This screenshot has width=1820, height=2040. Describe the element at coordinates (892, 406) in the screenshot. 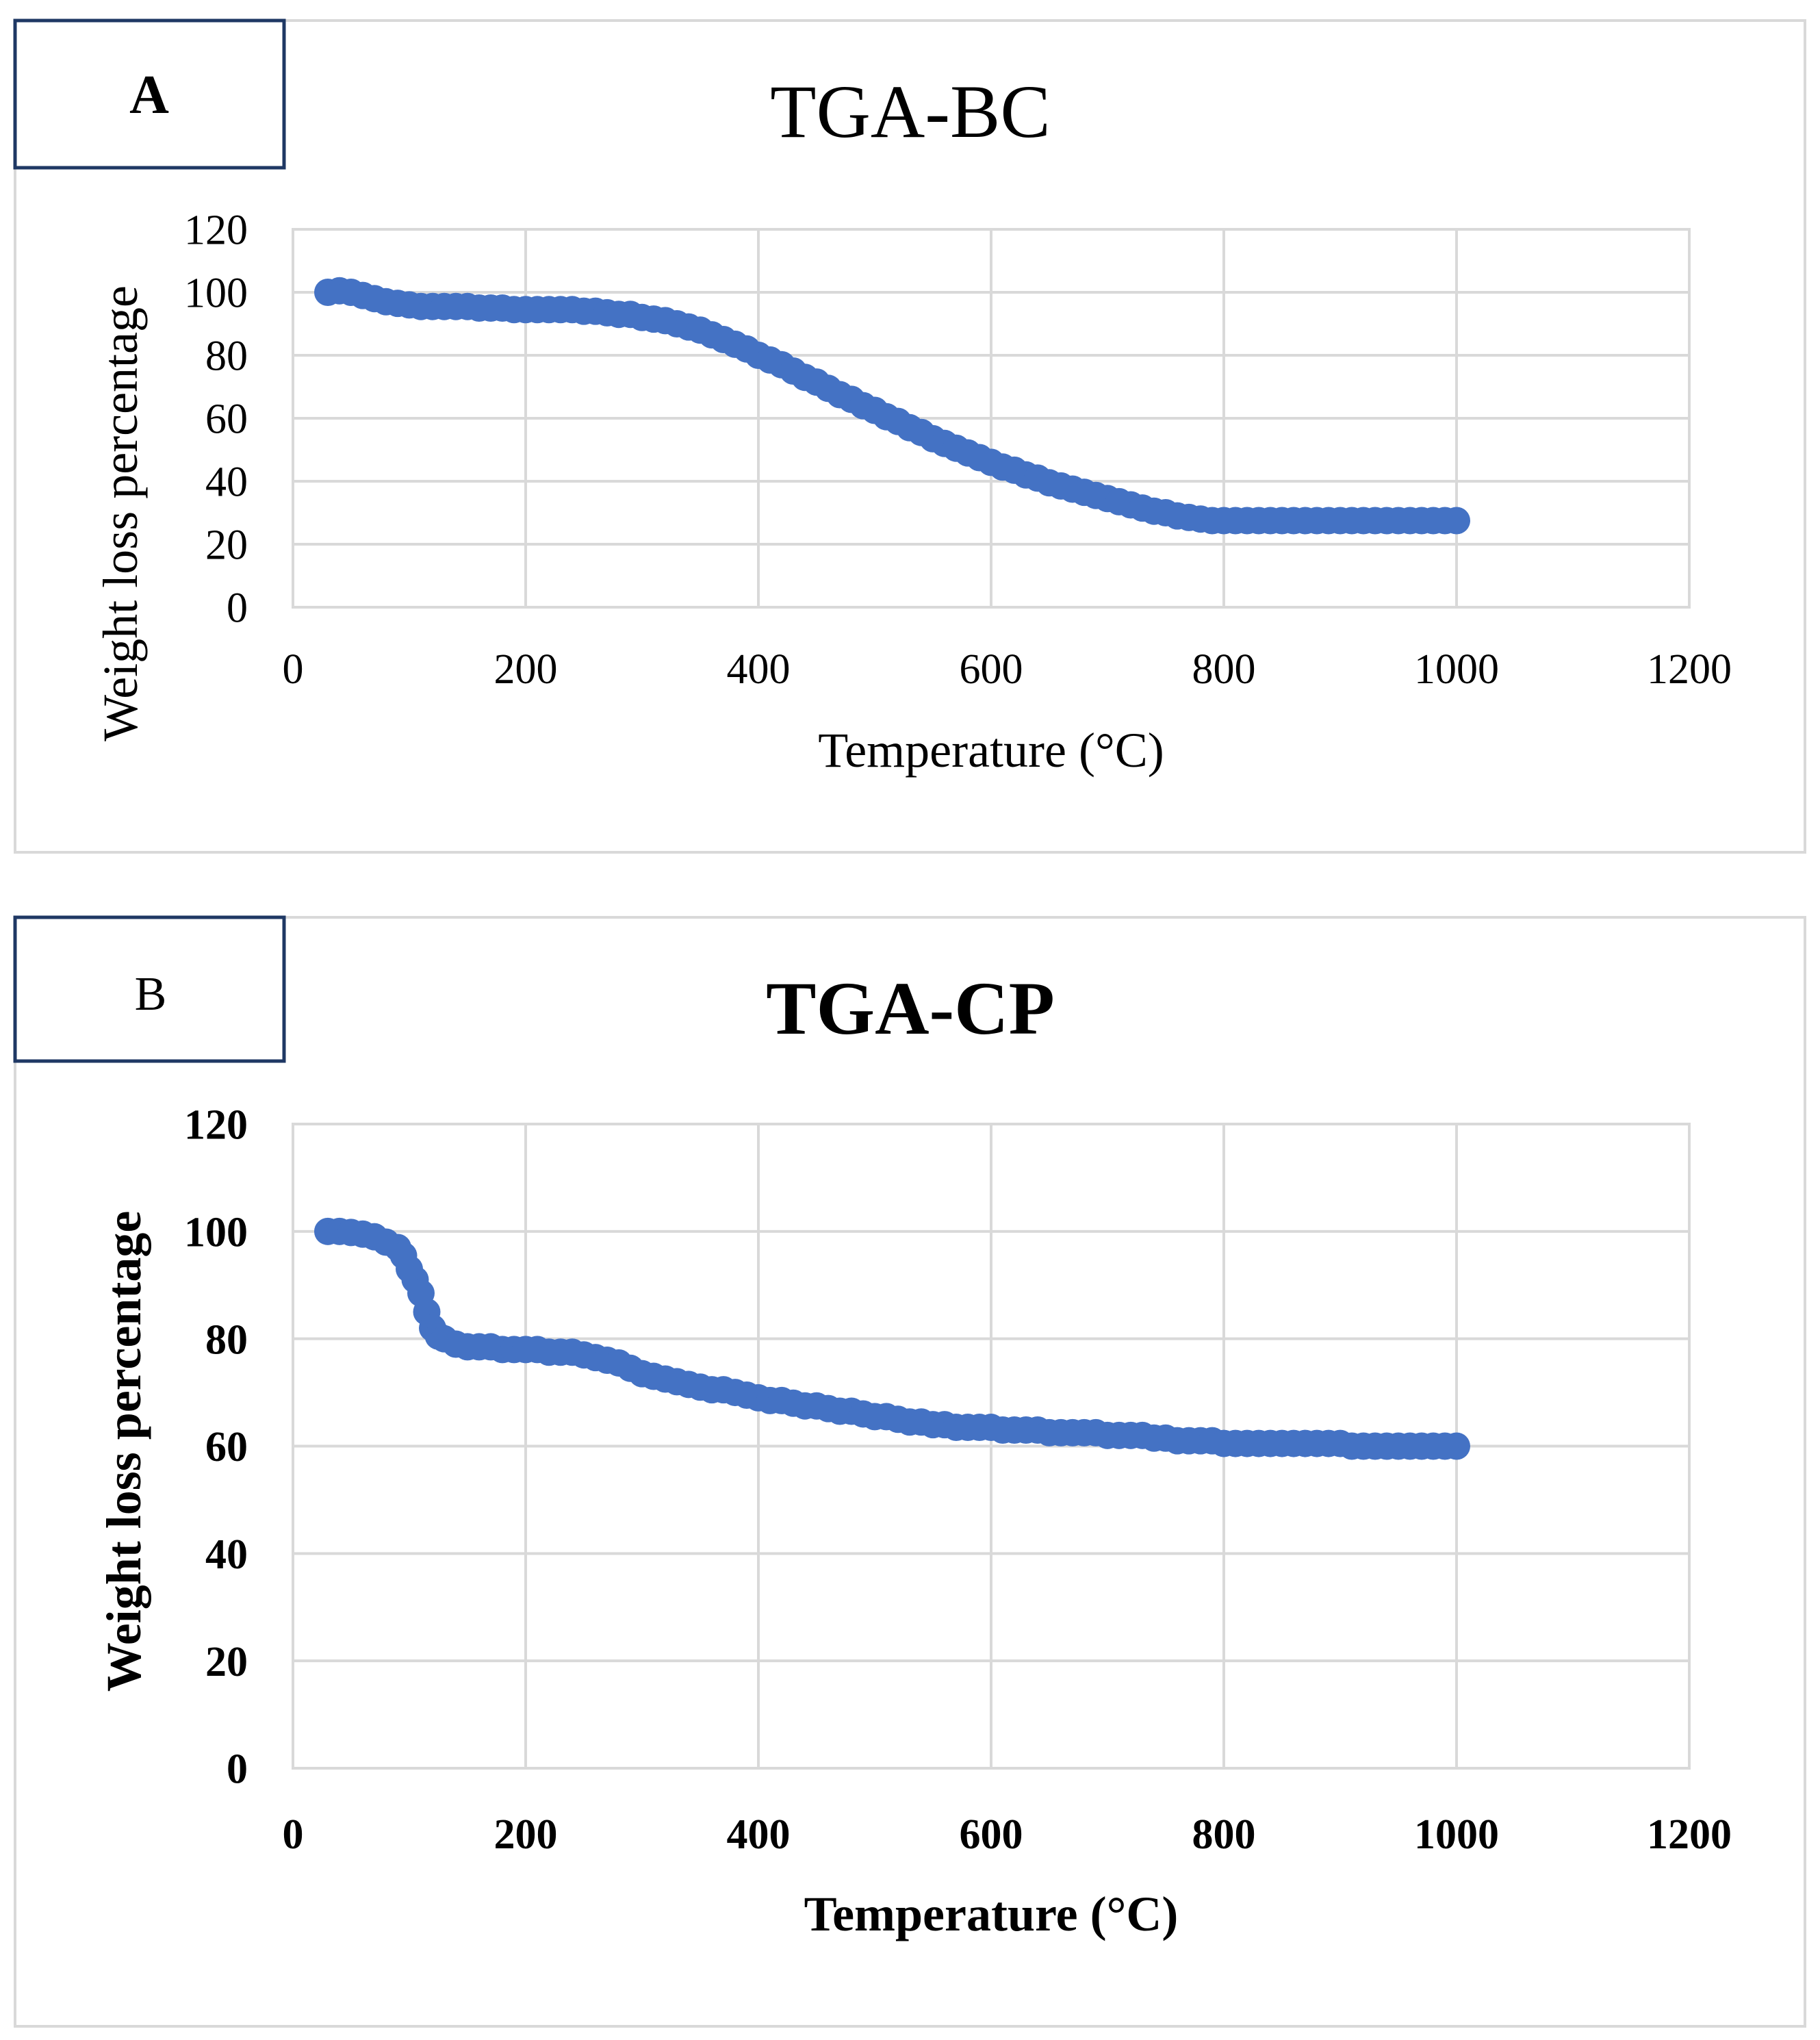

I see `panel-a-series-points` at that location.